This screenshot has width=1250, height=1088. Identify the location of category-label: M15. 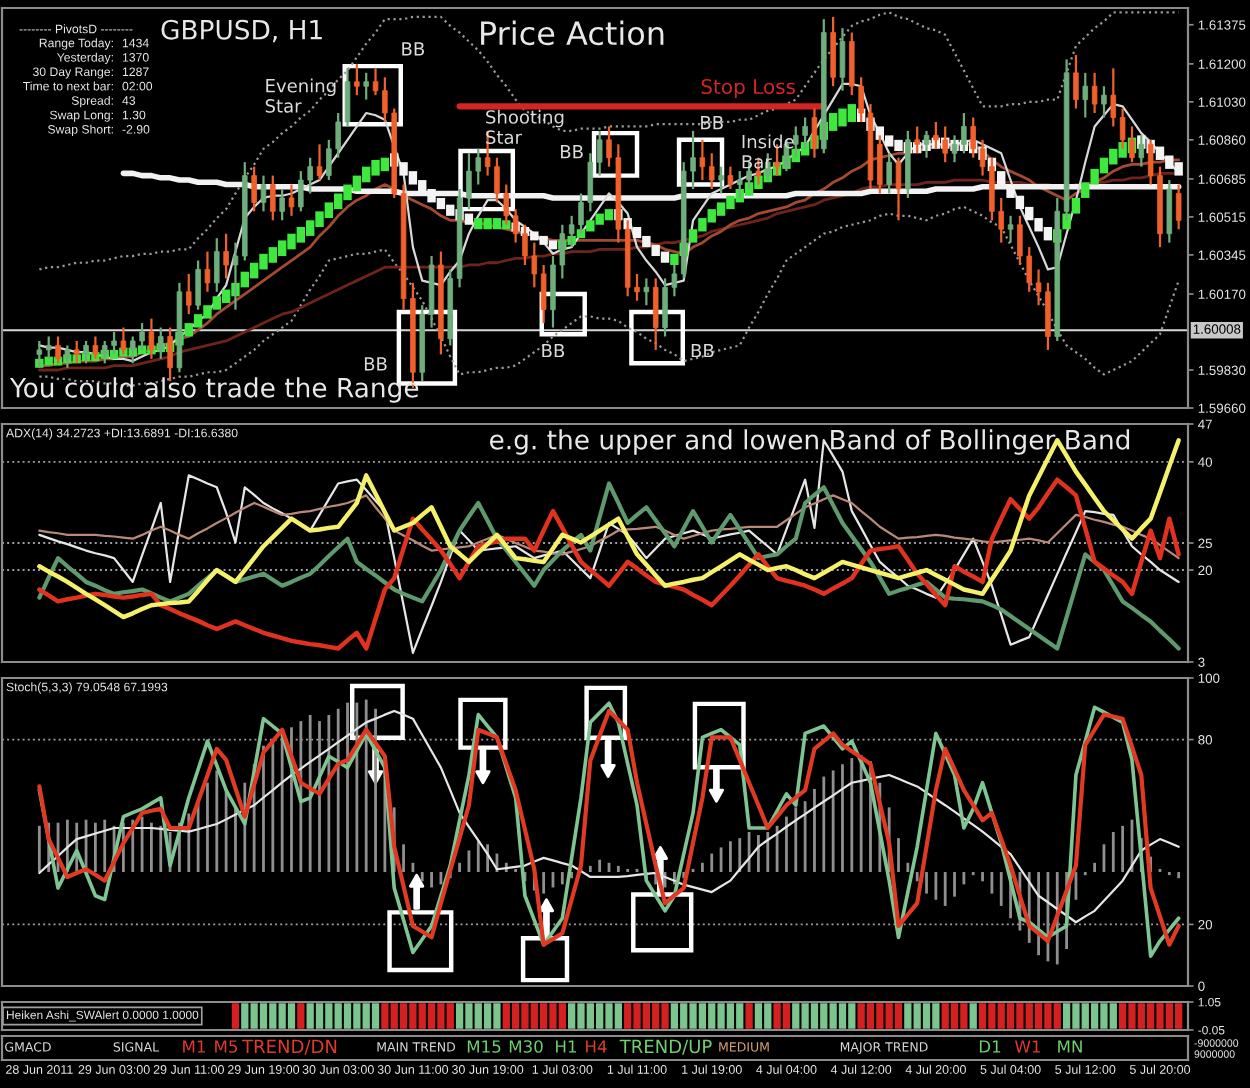
(484, 1046).